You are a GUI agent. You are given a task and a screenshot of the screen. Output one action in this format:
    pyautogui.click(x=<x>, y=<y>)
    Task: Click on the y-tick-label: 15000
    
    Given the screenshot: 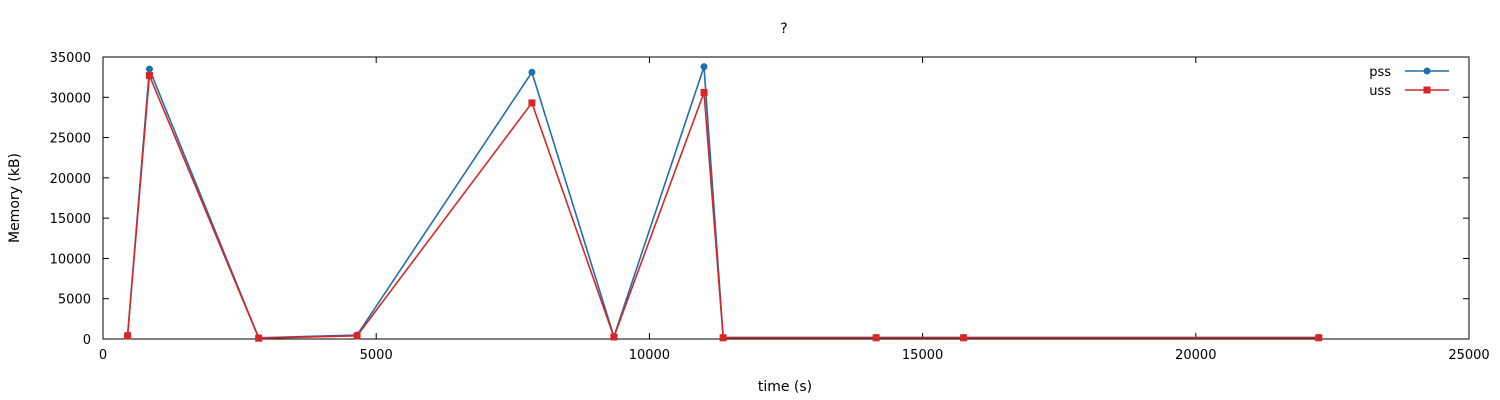 What is the action you would take?
    pyautogui.click(x=70, y=219)
    